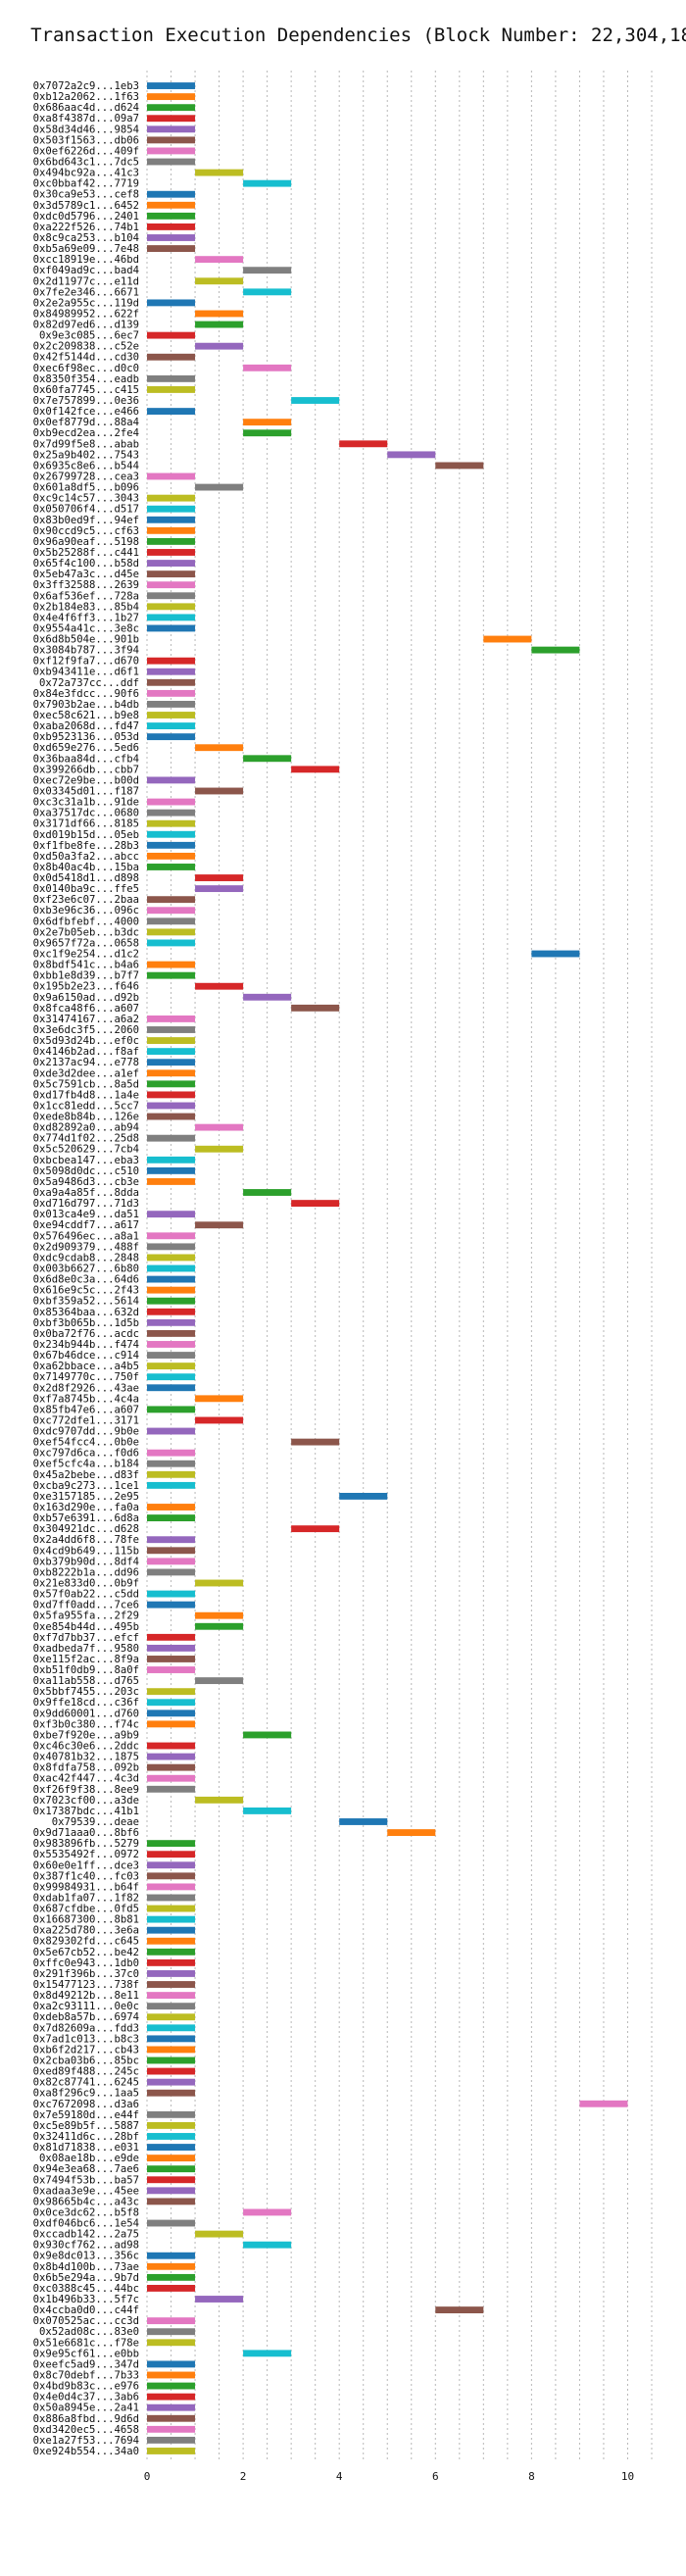 The width and height of the screenshot is (686, 2576). What do you see at coordinates (86, 2126) in the screenshot?
I see `y-tick-label: 0xc5e89b5f...5887` at bounding box center [86, 2126].